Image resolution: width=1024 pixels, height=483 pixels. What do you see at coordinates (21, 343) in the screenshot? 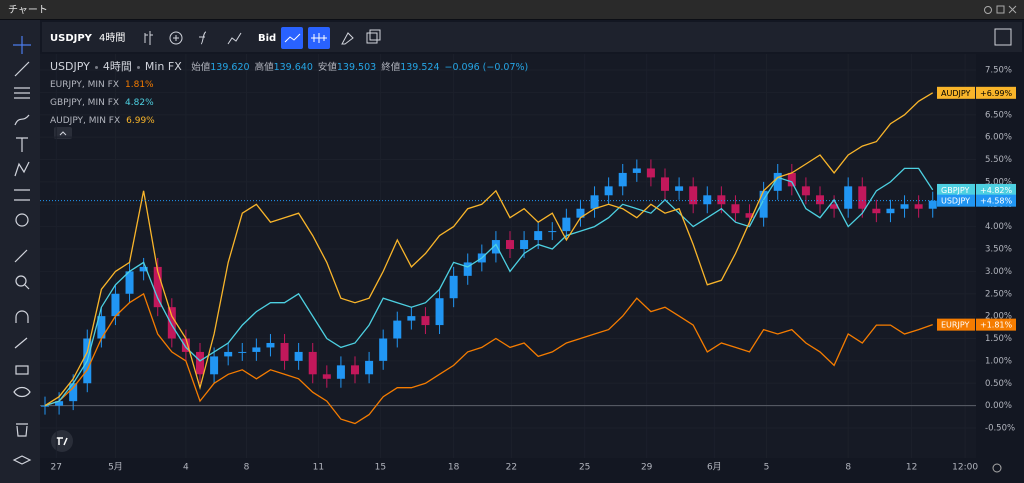
I see `lock-draw-tool` at bounding box center [21, 343].